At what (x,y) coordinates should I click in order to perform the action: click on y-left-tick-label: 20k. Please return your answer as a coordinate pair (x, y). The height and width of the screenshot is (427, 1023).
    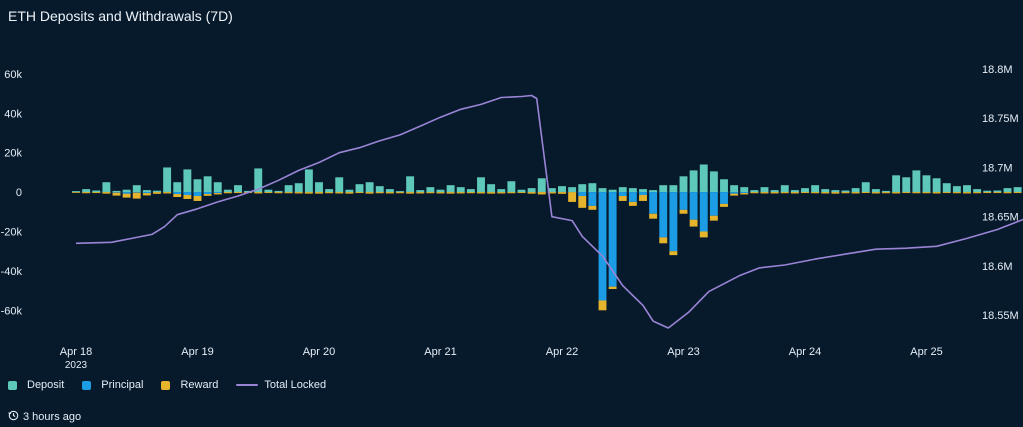
    Looking at the image, I should click on (13, 154).